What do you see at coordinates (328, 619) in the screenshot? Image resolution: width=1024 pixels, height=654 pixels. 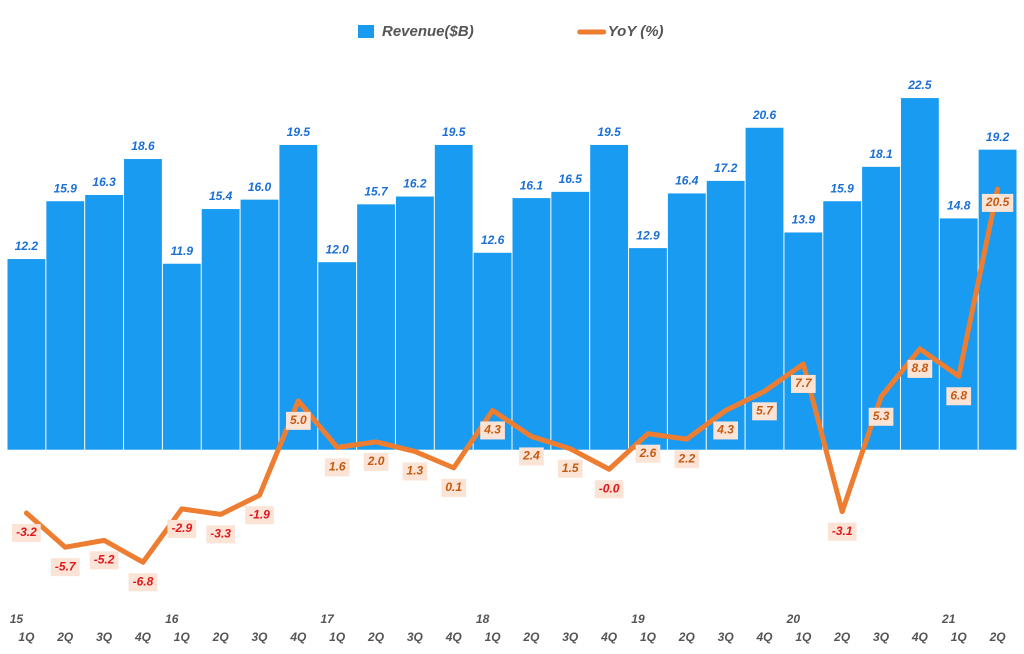 I see `x-group-label: 17` at bounding box center [328, 619].